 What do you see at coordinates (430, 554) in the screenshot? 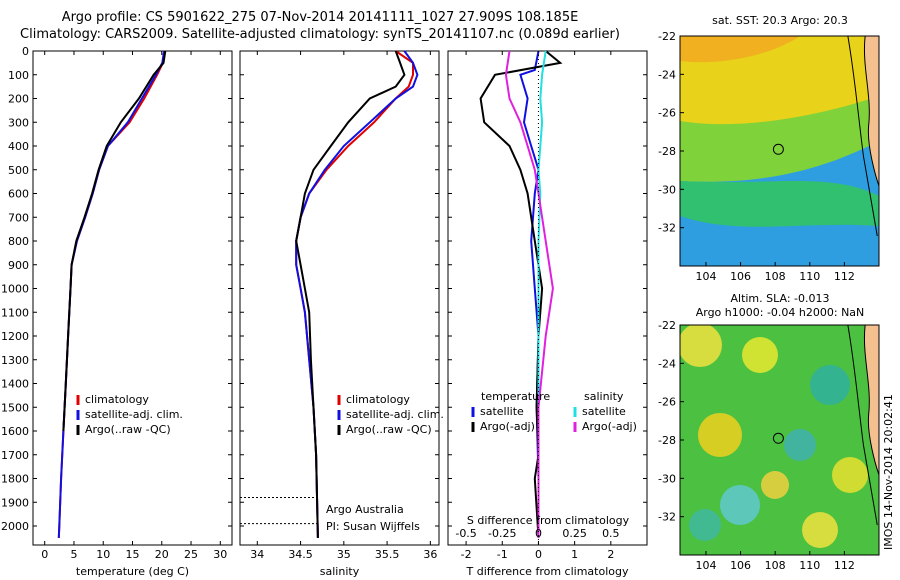
I see `x-tick-label: 36` at bounding box center [430, 554].